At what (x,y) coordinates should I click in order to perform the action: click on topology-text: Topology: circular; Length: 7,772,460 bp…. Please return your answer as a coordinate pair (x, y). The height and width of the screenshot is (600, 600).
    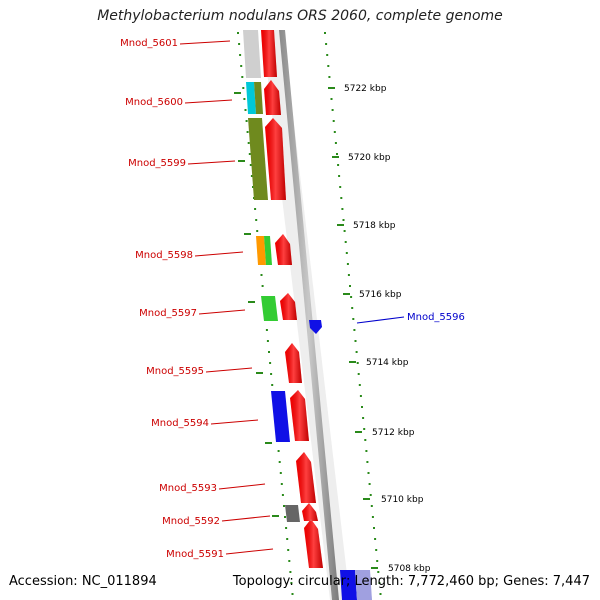
    Looking at the image, I should click on (411, 581).